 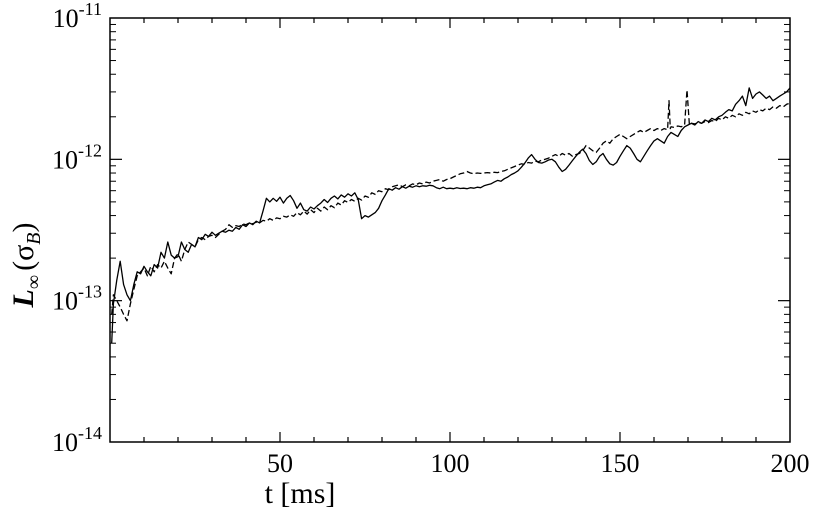 I want to click on x-tick-label: 150, so click(x=620, y=463).